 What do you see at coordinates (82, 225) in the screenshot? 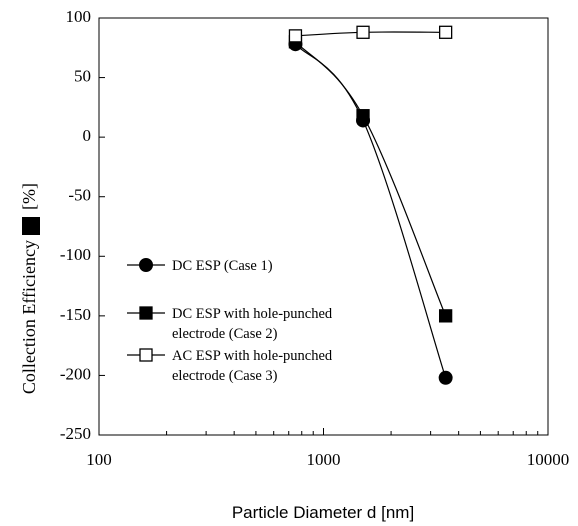
I see `y-axis-ticks: 100 50 0 -50 -100 -150 -200 -250` at bounding box center [82, 225].